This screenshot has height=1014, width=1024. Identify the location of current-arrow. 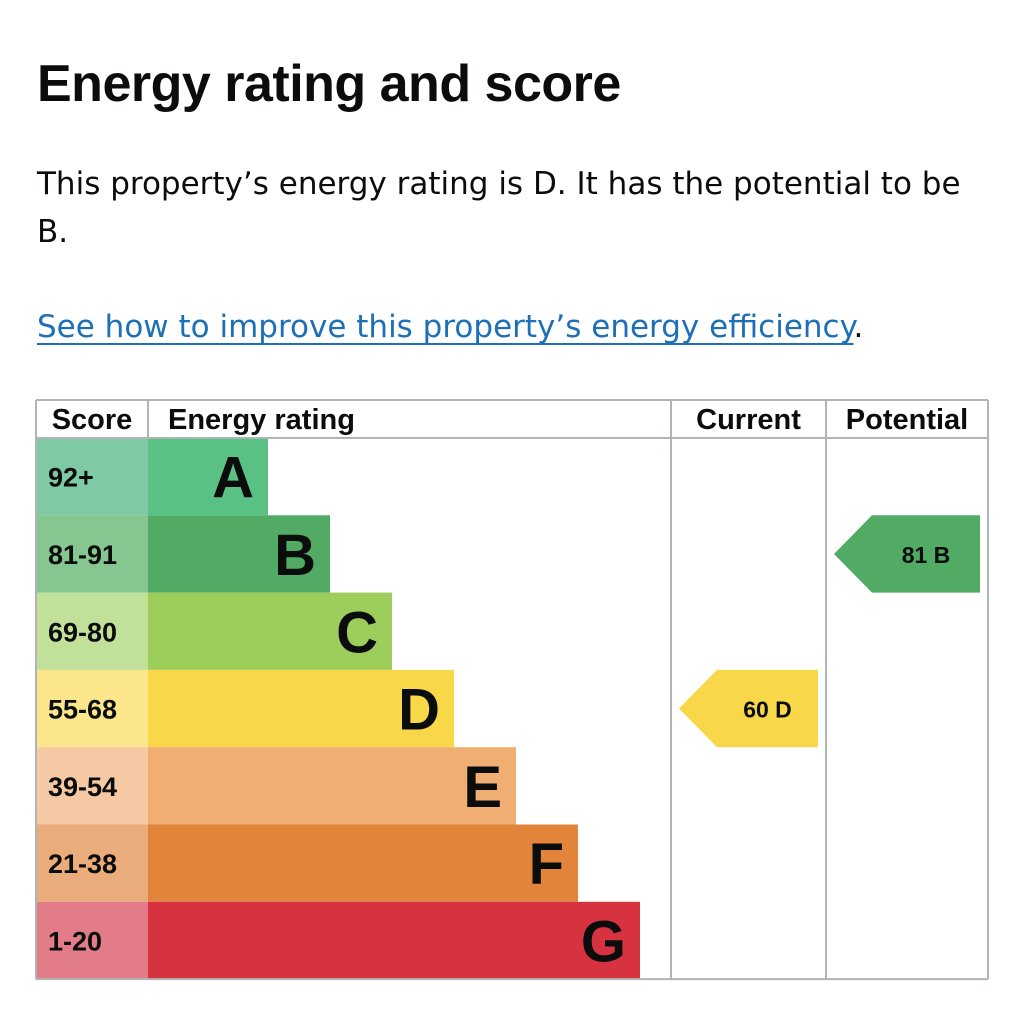
(748, 708).